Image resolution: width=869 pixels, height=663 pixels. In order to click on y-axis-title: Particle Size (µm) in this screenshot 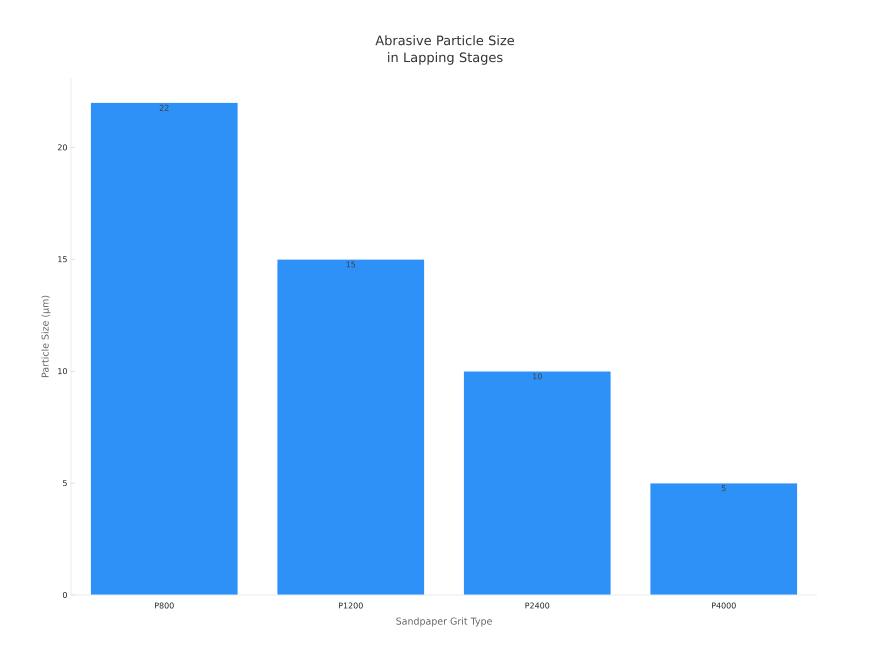, I will do `click(46, 337)`.